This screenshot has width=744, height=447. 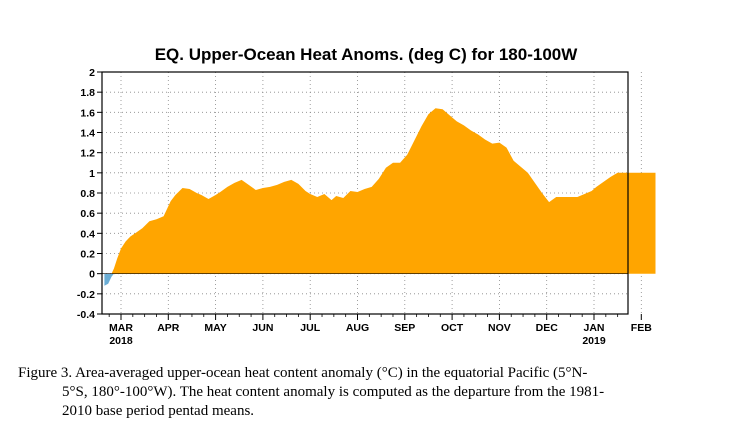 What do you see at coordinates (121, 328) in the screenshot?
I see `x-tick-label: MAR` at bounding box center [121, 328].